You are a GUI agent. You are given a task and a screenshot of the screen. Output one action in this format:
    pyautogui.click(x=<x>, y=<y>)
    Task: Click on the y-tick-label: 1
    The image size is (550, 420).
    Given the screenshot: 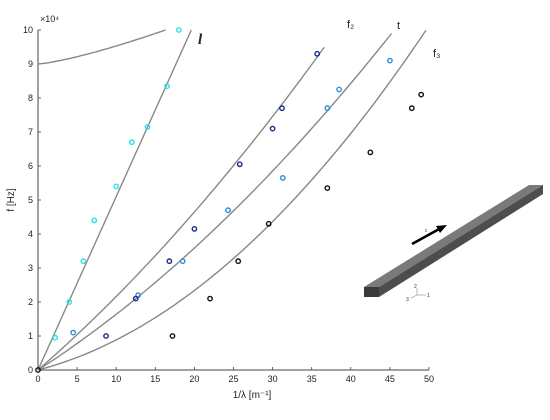 What is the action you would take?
    pyautogui.click(x=30, y=336)
    